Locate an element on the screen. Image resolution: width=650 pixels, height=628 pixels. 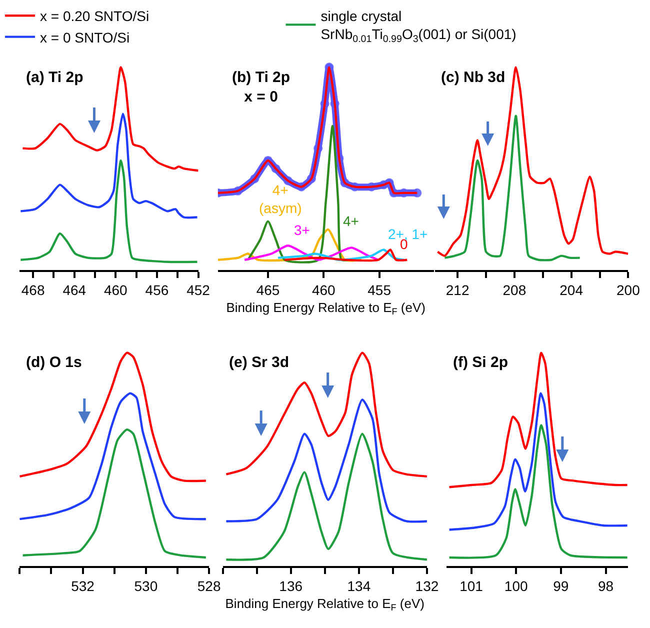
x-tick-label: 456 is located at coordinates (157, 290).